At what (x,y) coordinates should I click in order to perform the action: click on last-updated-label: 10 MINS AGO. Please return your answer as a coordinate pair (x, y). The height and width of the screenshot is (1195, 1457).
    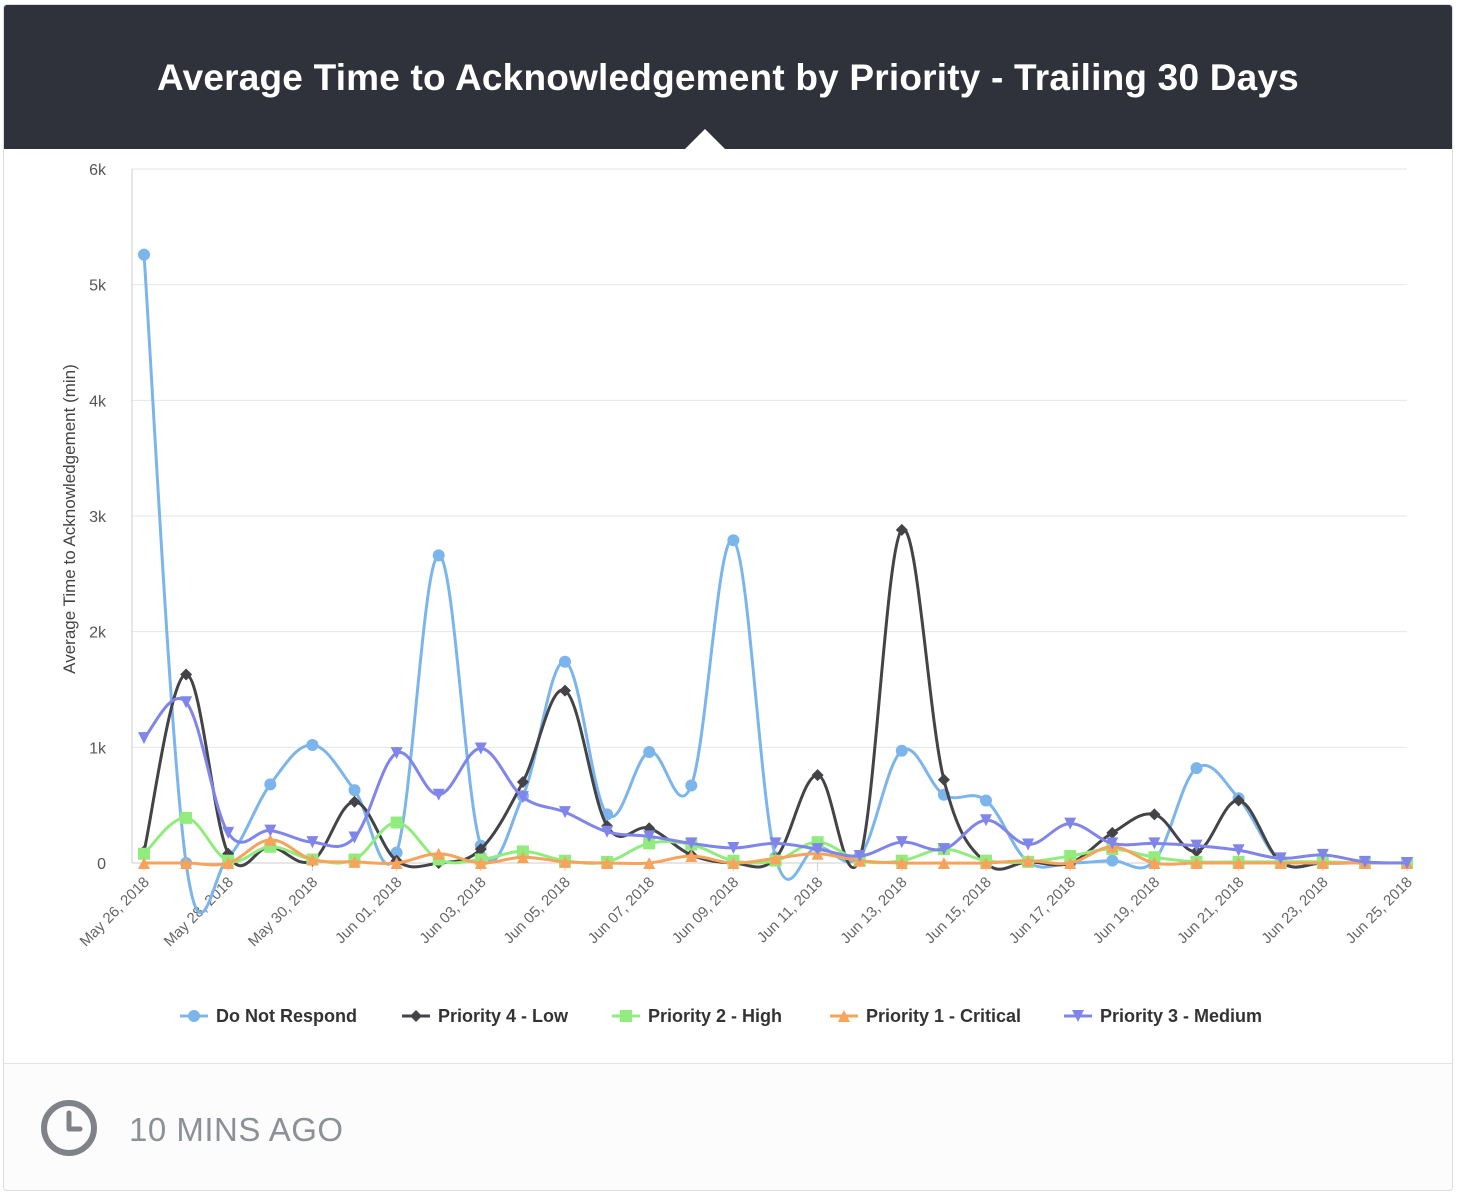
    Looking at the image, I should click on (236, 1129).